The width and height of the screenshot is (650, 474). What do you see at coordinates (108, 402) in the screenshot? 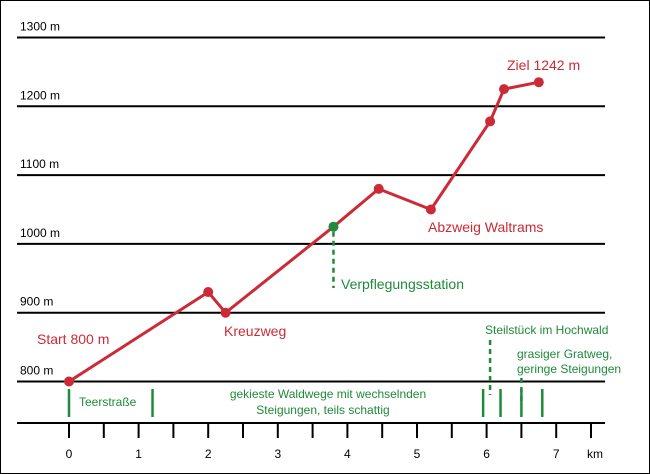
I see `annotation-teerstrasse: Teerstraße` at bounding box center [108, 402].